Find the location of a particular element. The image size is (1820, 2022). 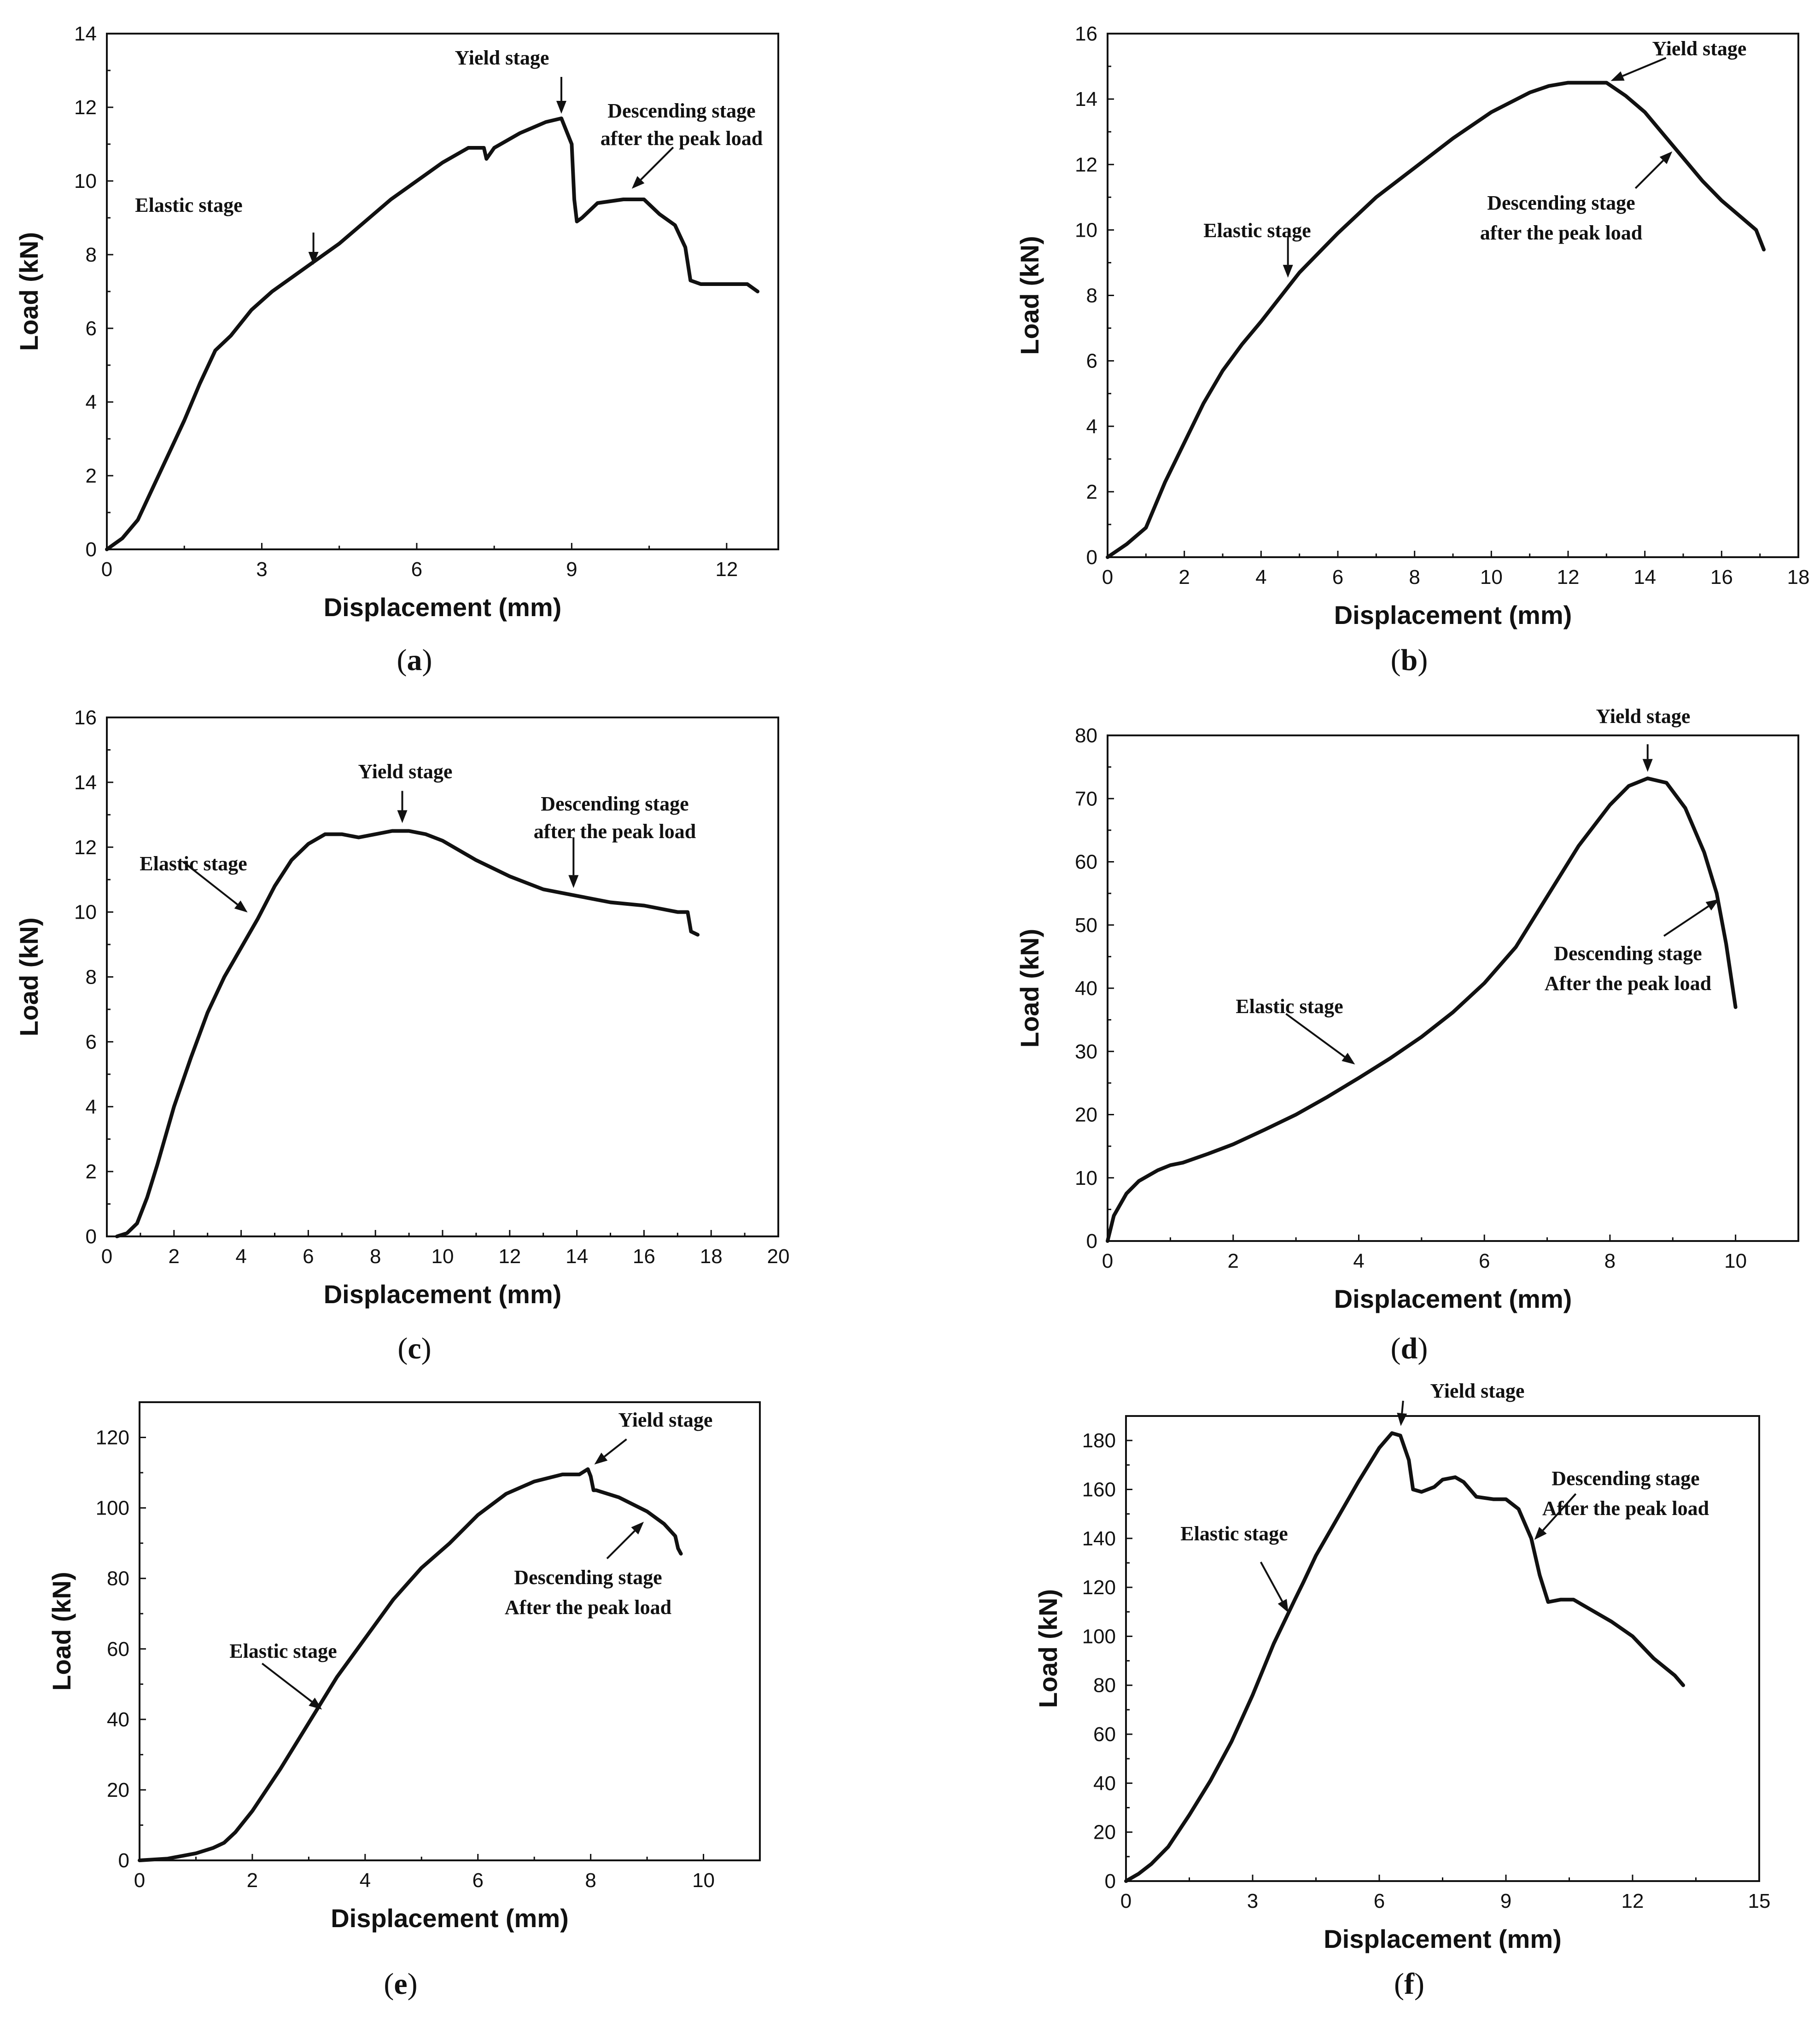

y-tick-label: 8 is located at coordinates (91, 978).